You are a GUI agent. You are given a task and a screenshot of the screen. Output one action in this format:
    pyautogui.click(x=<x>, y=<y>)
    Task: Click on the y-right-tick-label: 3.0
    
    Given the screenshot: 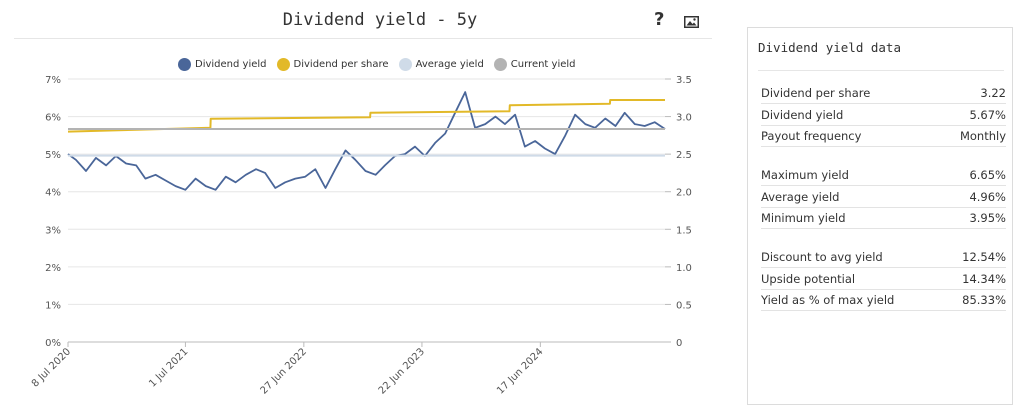 What is the action you would take?
    pyautogui.click(x=684, y=118)
    